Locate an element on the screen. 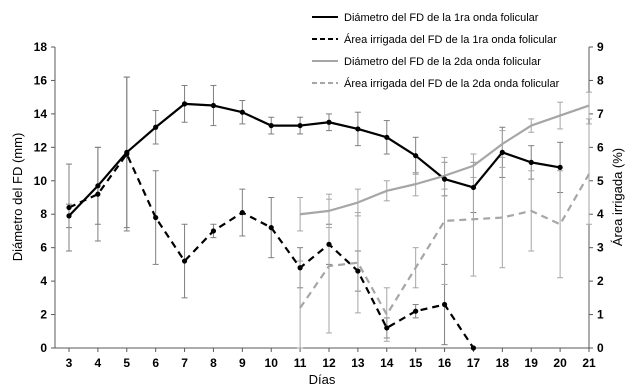 The height and width of the screenshot is (390, 629). y-tick-label-right: 5 is located at coordinates (600, 181).